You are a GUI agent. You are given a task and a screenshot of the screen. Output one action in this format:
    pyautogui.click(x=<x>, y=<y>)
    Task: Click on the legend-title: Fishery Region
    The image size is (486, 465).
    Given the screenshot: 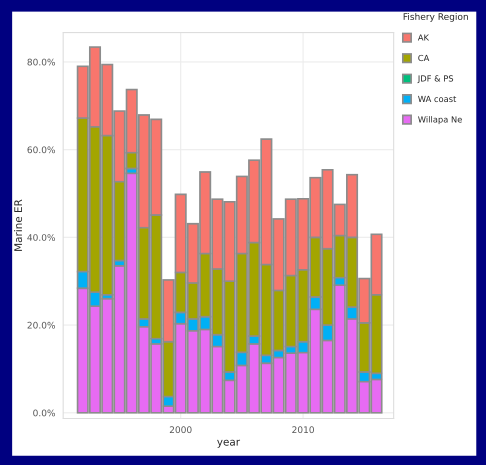 What is the action you would take?
    pyautogui.click(x=436, y=17)
    